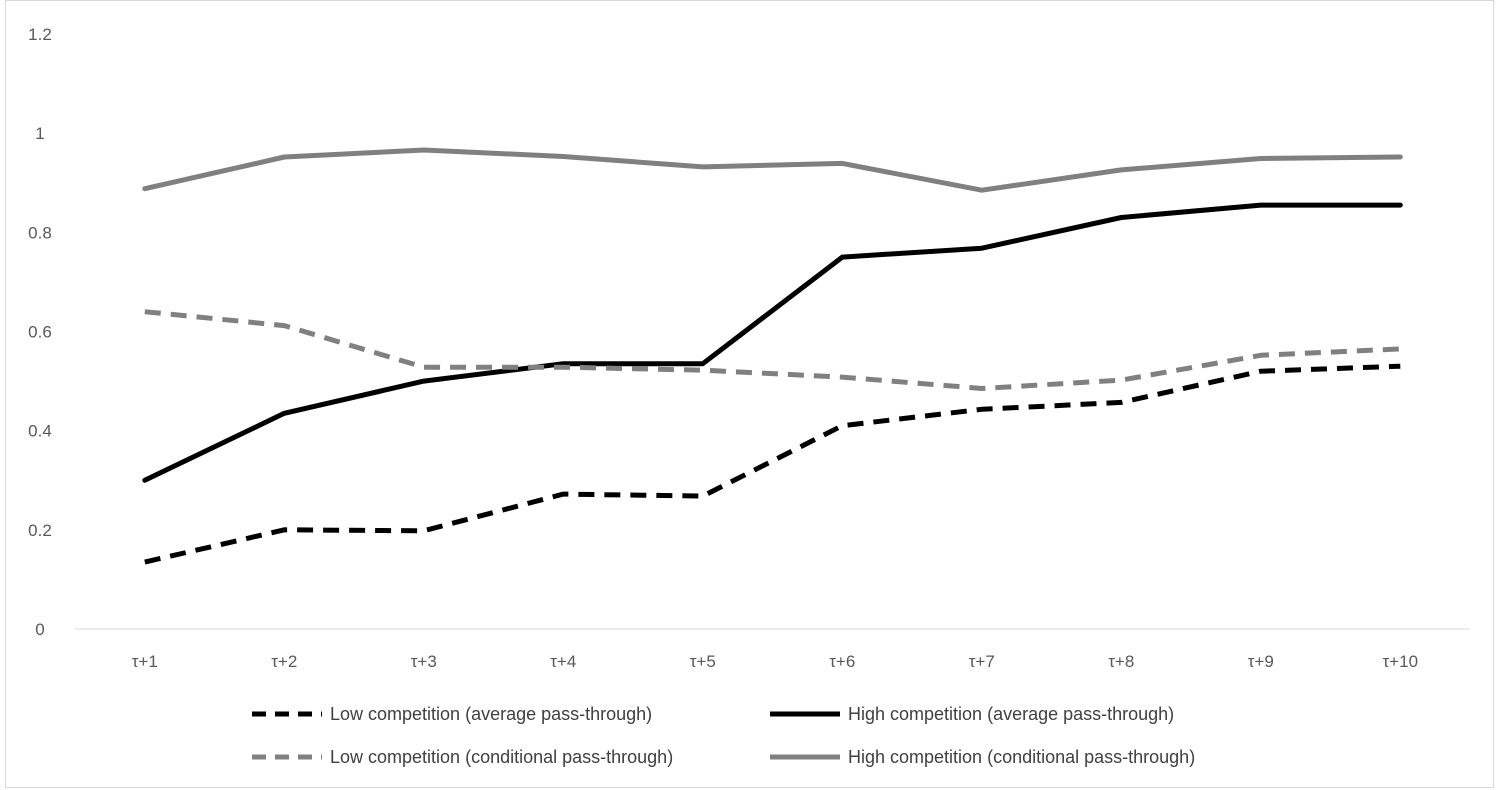 Image resolution: width=1499 pixels, height=790 pixels. I want to click on y-tick-label: 1, so click(39, 133).